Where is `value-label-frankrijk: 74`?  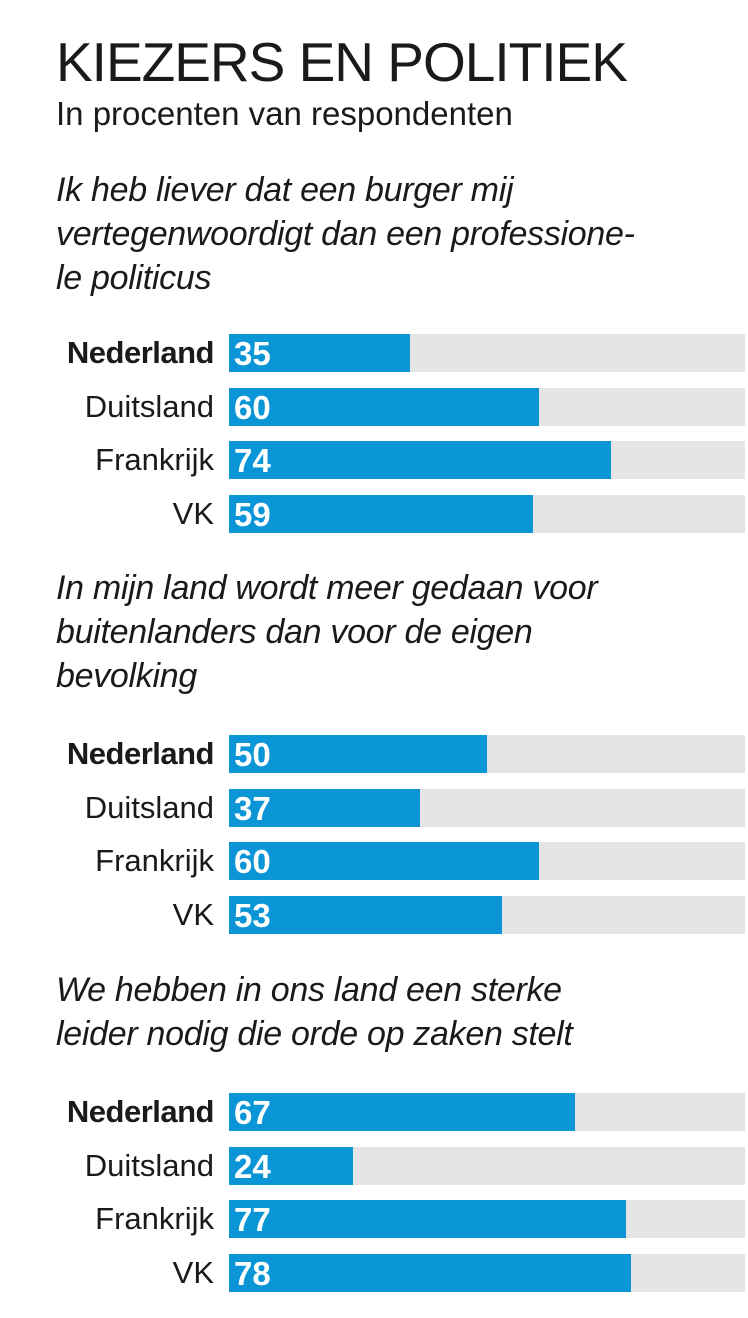 value-label-frankrijk: 74 is located at coordinates (252, 460).